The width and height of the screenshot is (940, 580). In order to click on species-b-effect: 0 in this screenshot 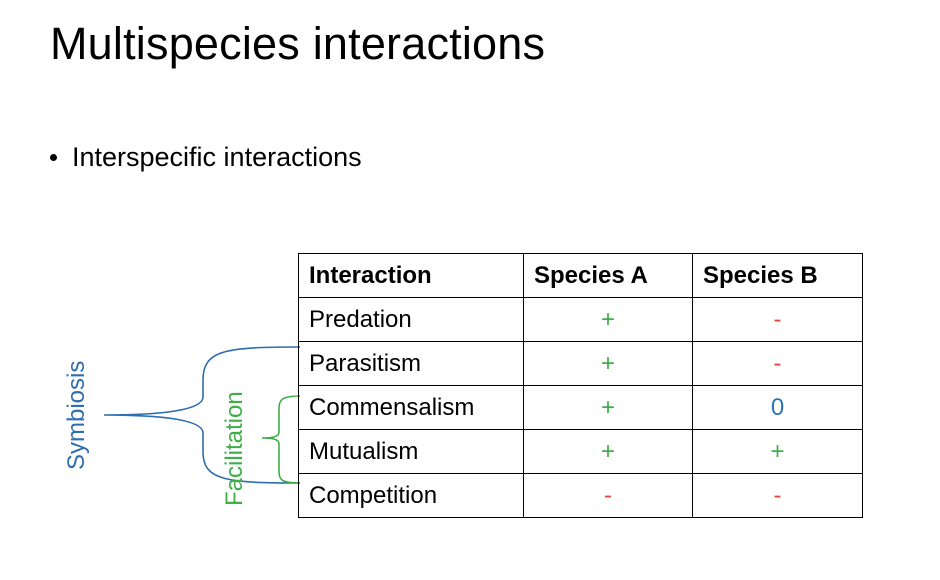, I will do `click(777, 407)`.